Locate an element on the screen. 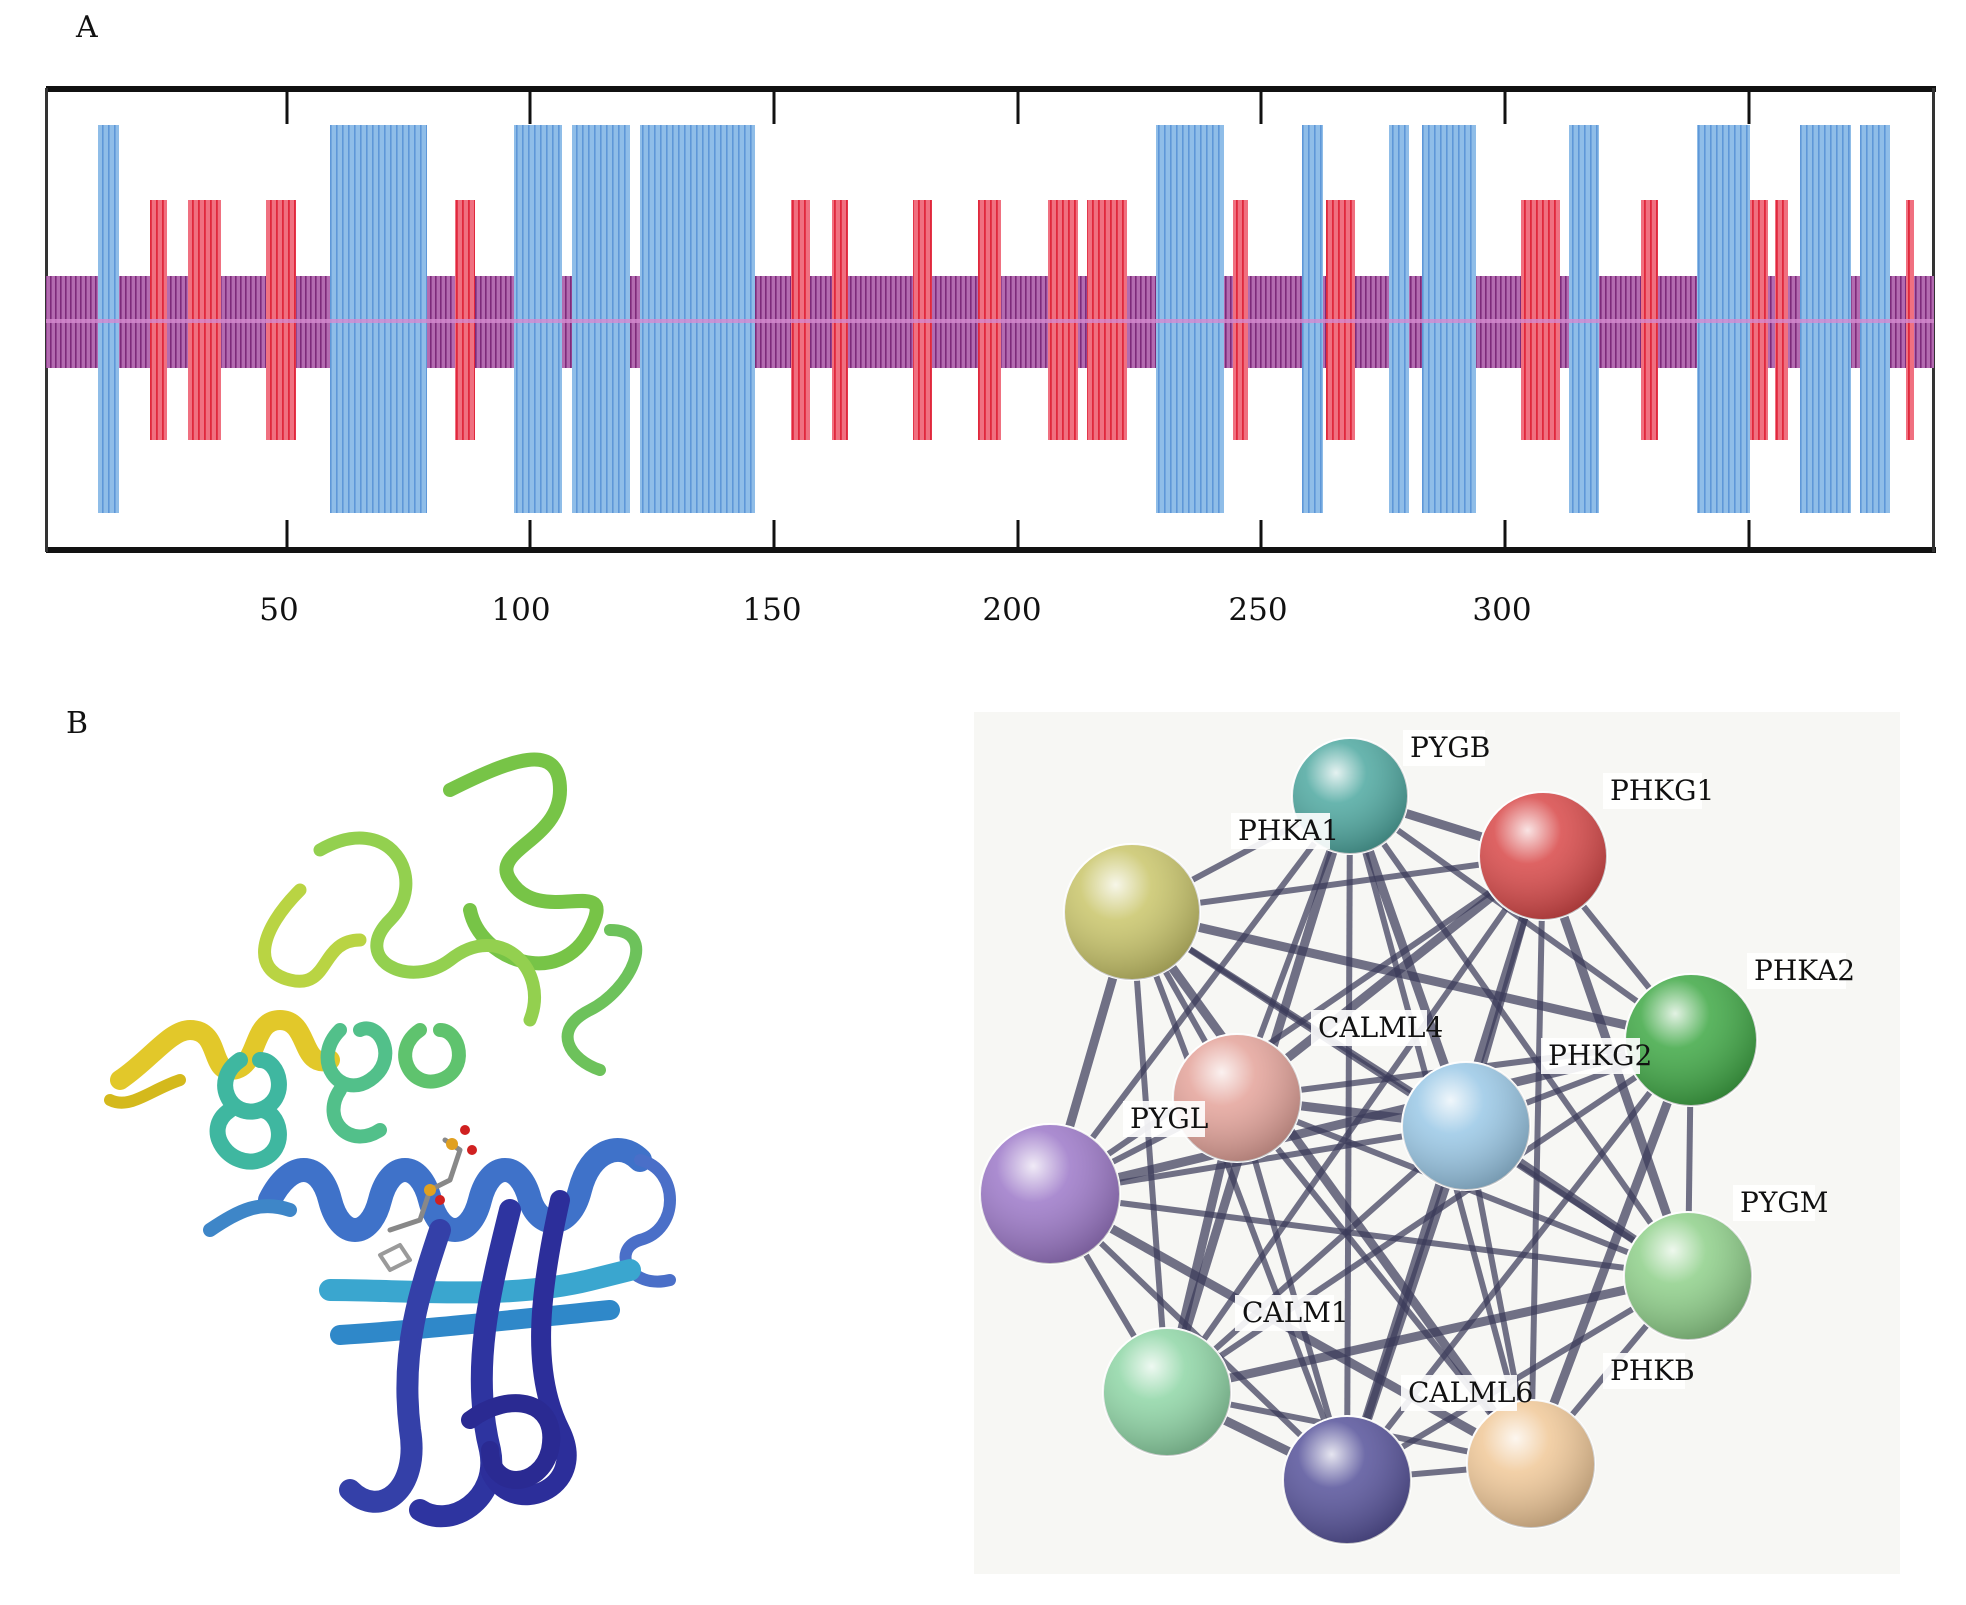 The image size is (1966, 1605). scale-tick-label: 300 is located at coordinates (1501, 610).